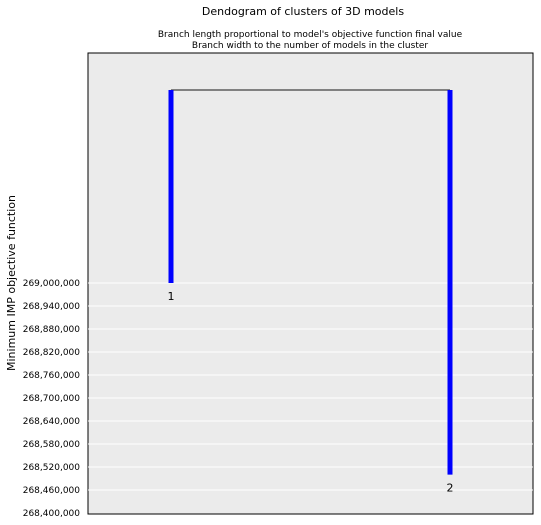  What do you see at coordinates (11, 283) in the screenshot?
I see `y-axis-label: Minimum IMP objective function` at bounding box center [11, 283].